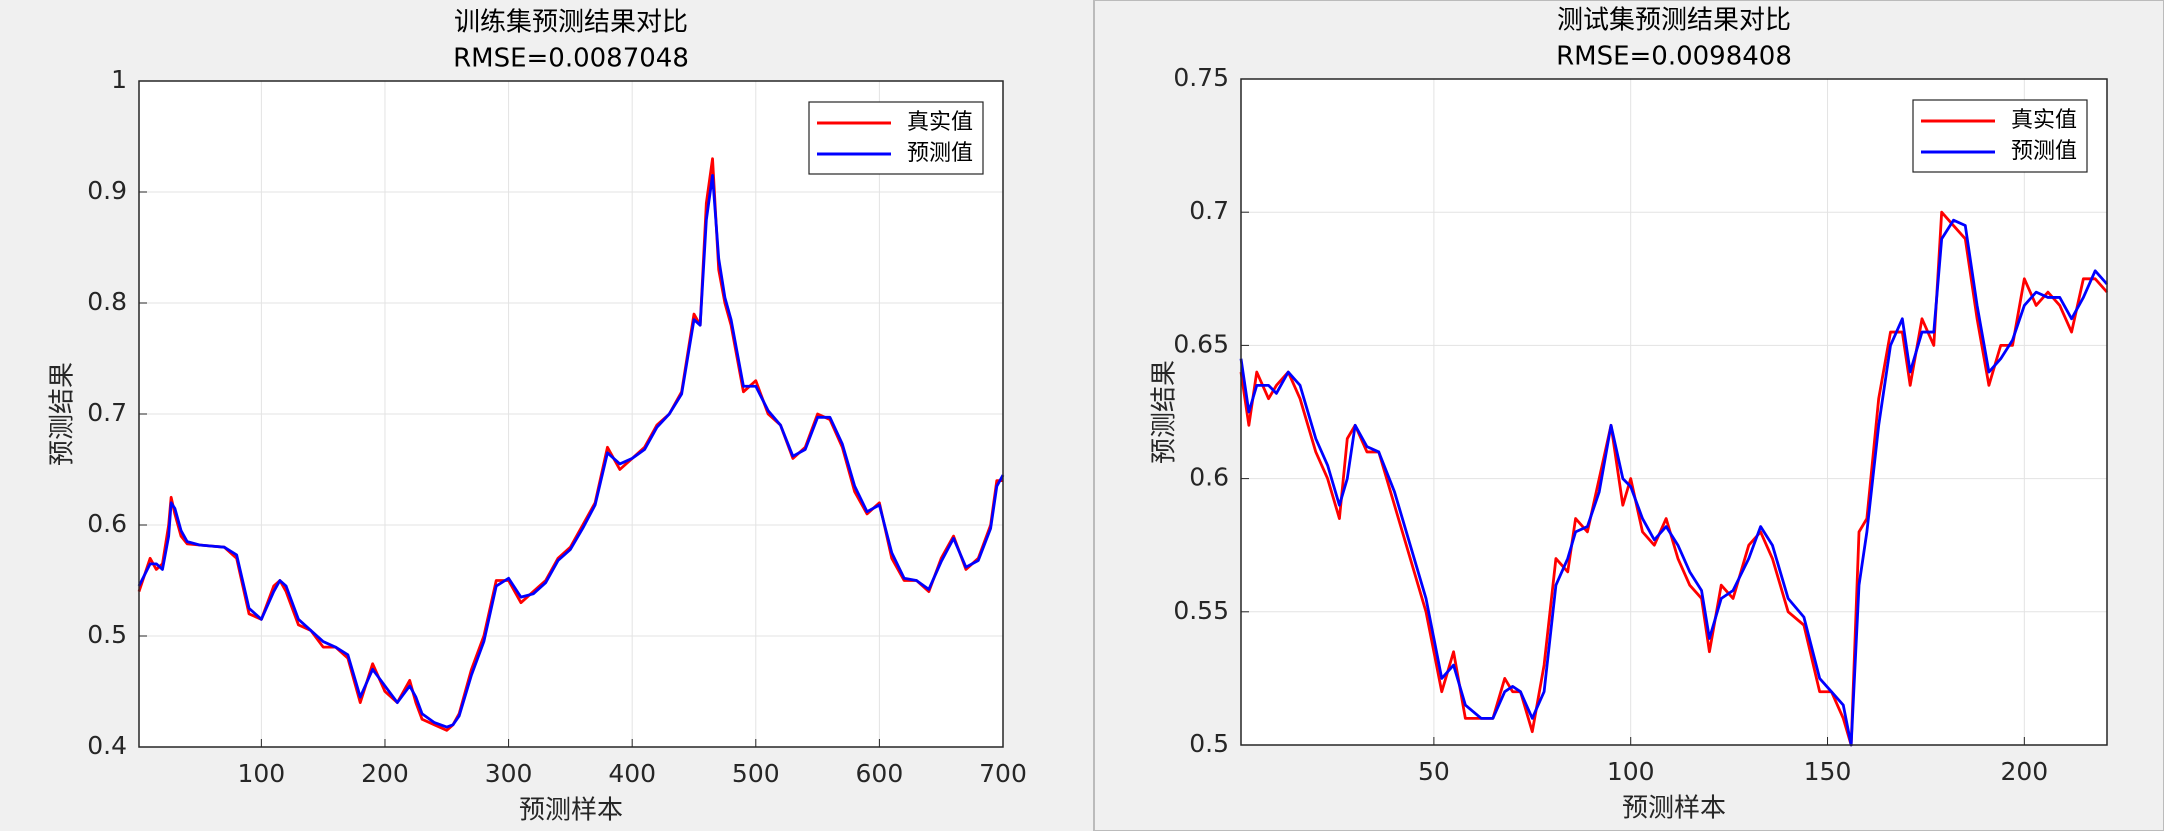  I want to click on y-tick-label: 0.9, so click(107, 190).